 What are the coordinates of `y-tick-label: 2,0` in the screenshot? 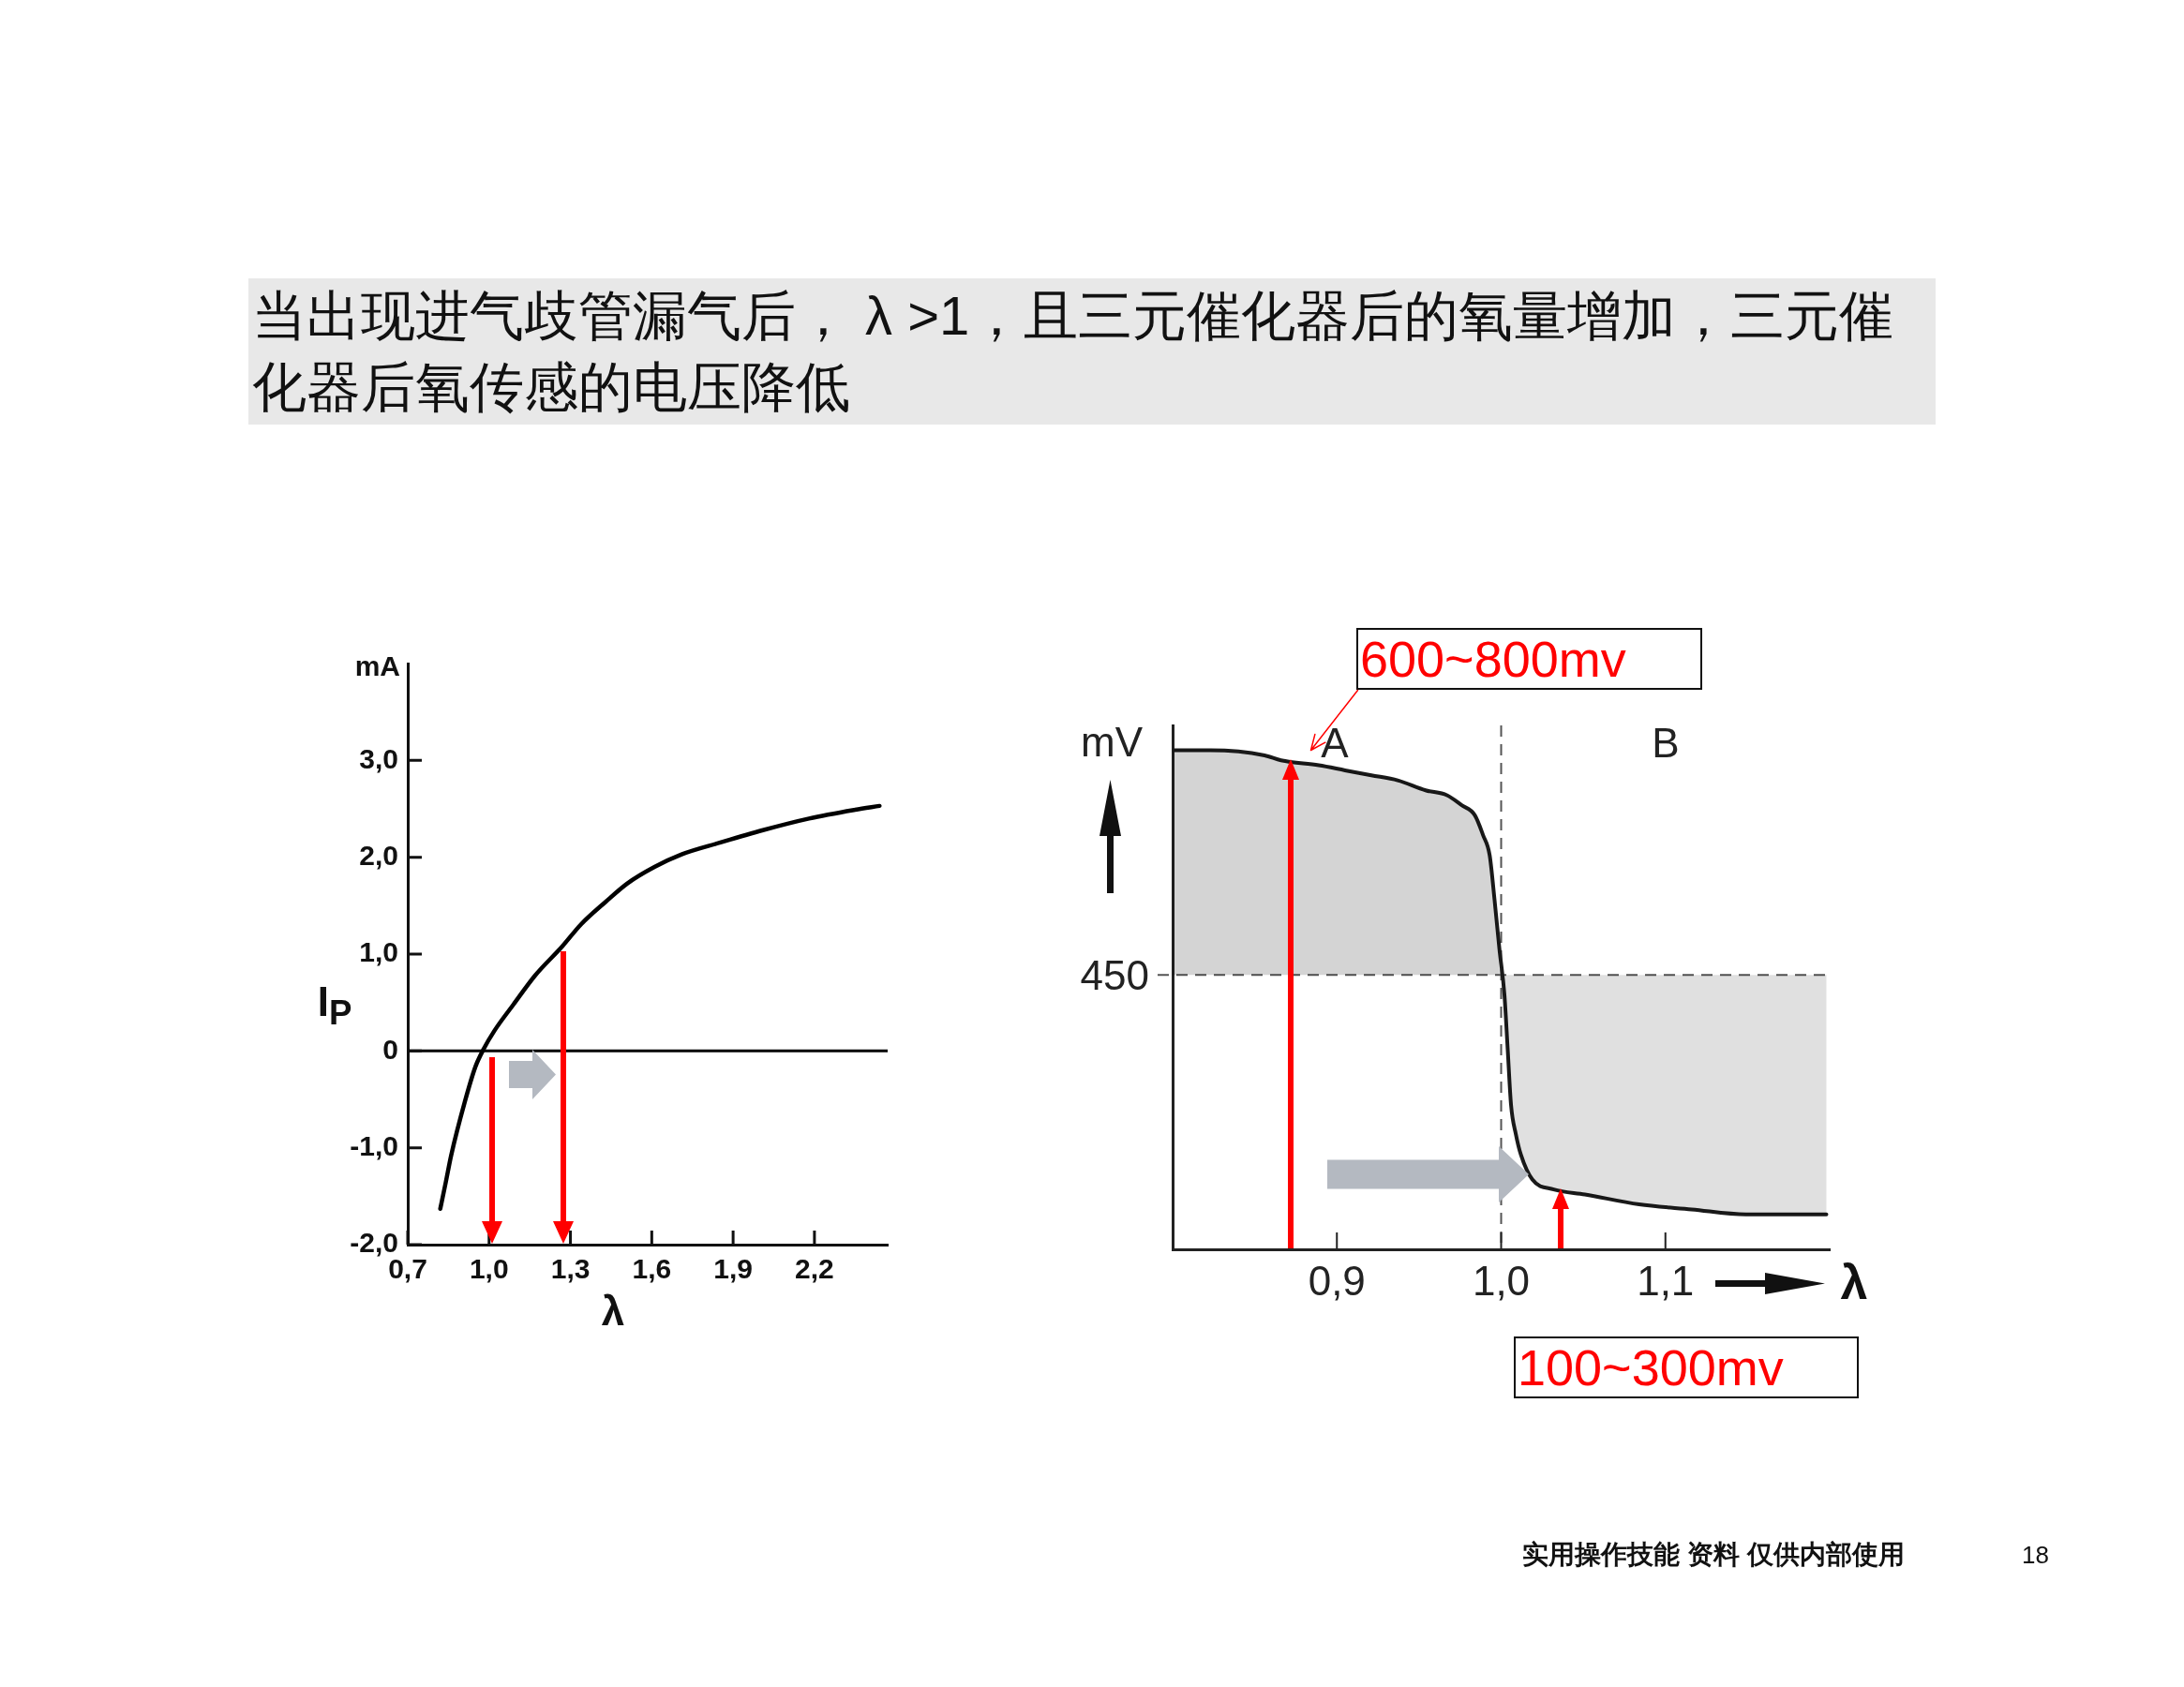 It's located at (378, 855).